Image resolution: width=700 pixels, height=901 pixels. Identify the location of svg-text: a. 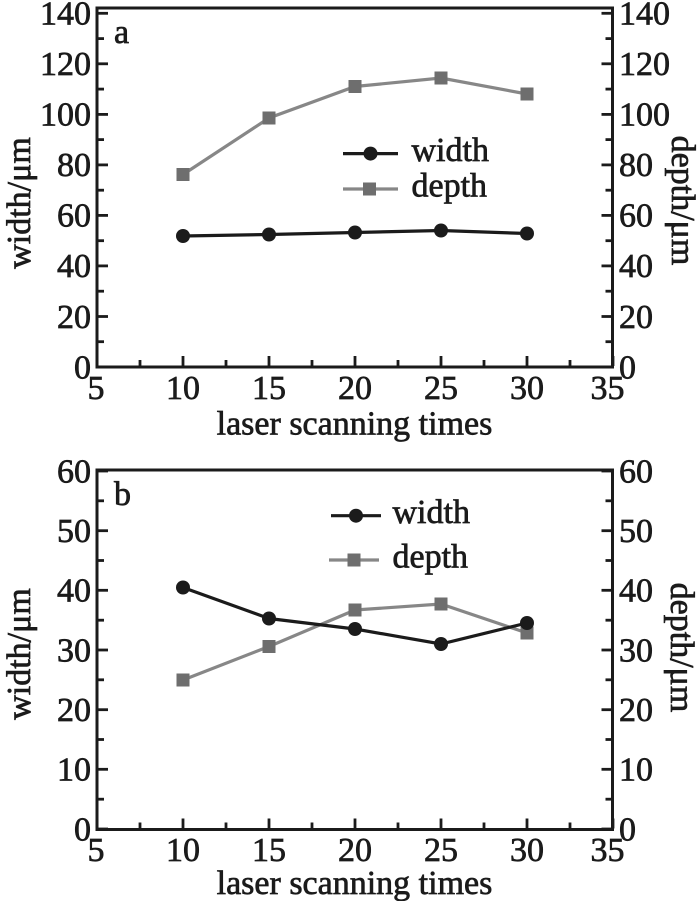
(121, 32).